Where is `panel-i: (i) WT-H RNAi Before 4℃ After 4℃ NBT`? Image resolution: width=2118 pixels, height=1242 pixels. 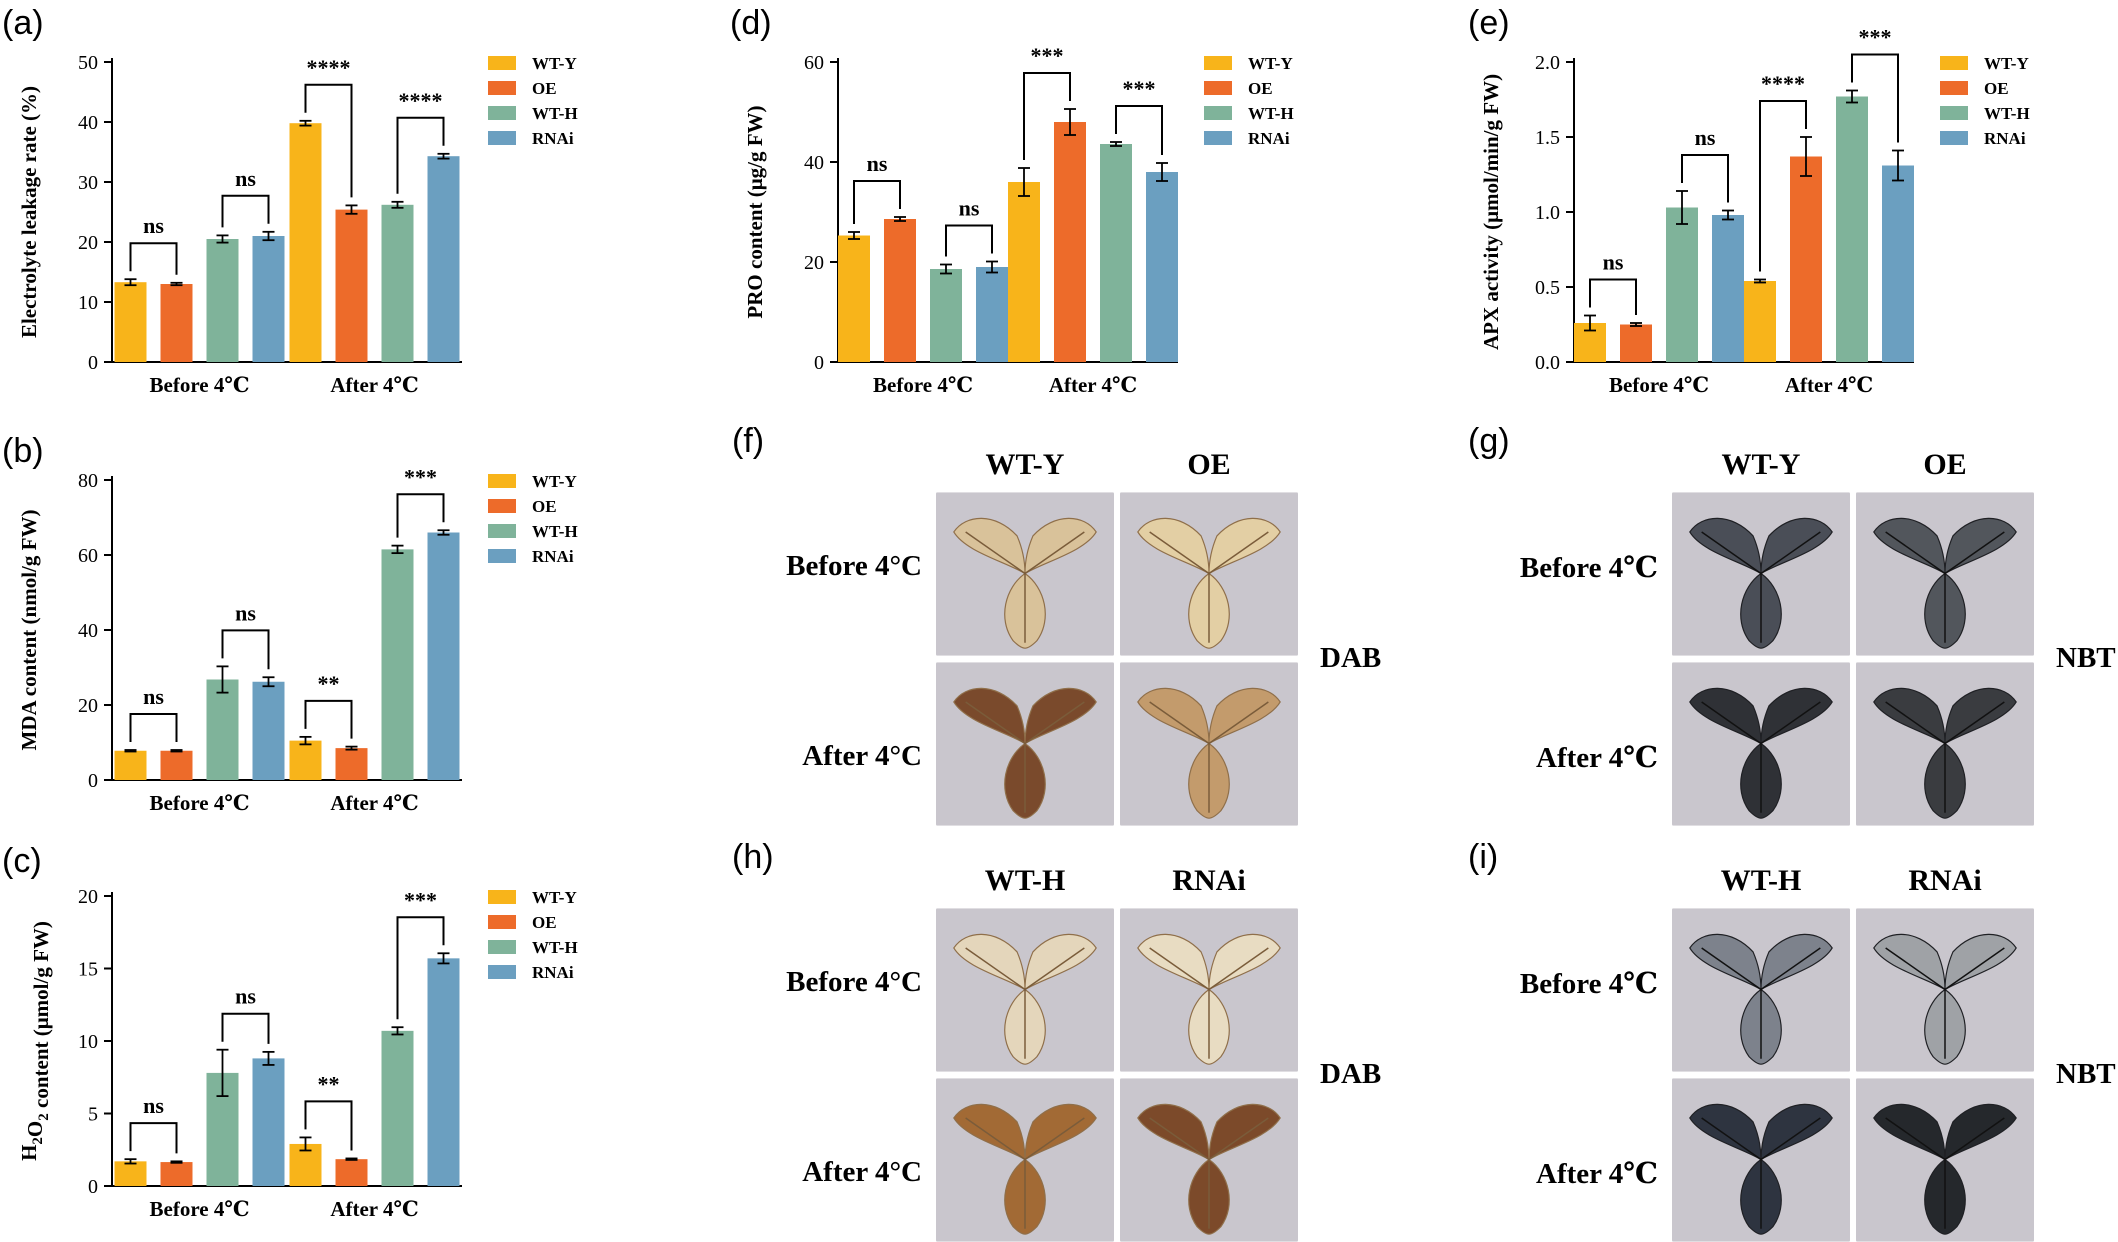
panel-i: (i) WT-H RNAi Before 4℃ After 4℃ NBT is located at coordinates (1790, 1038).